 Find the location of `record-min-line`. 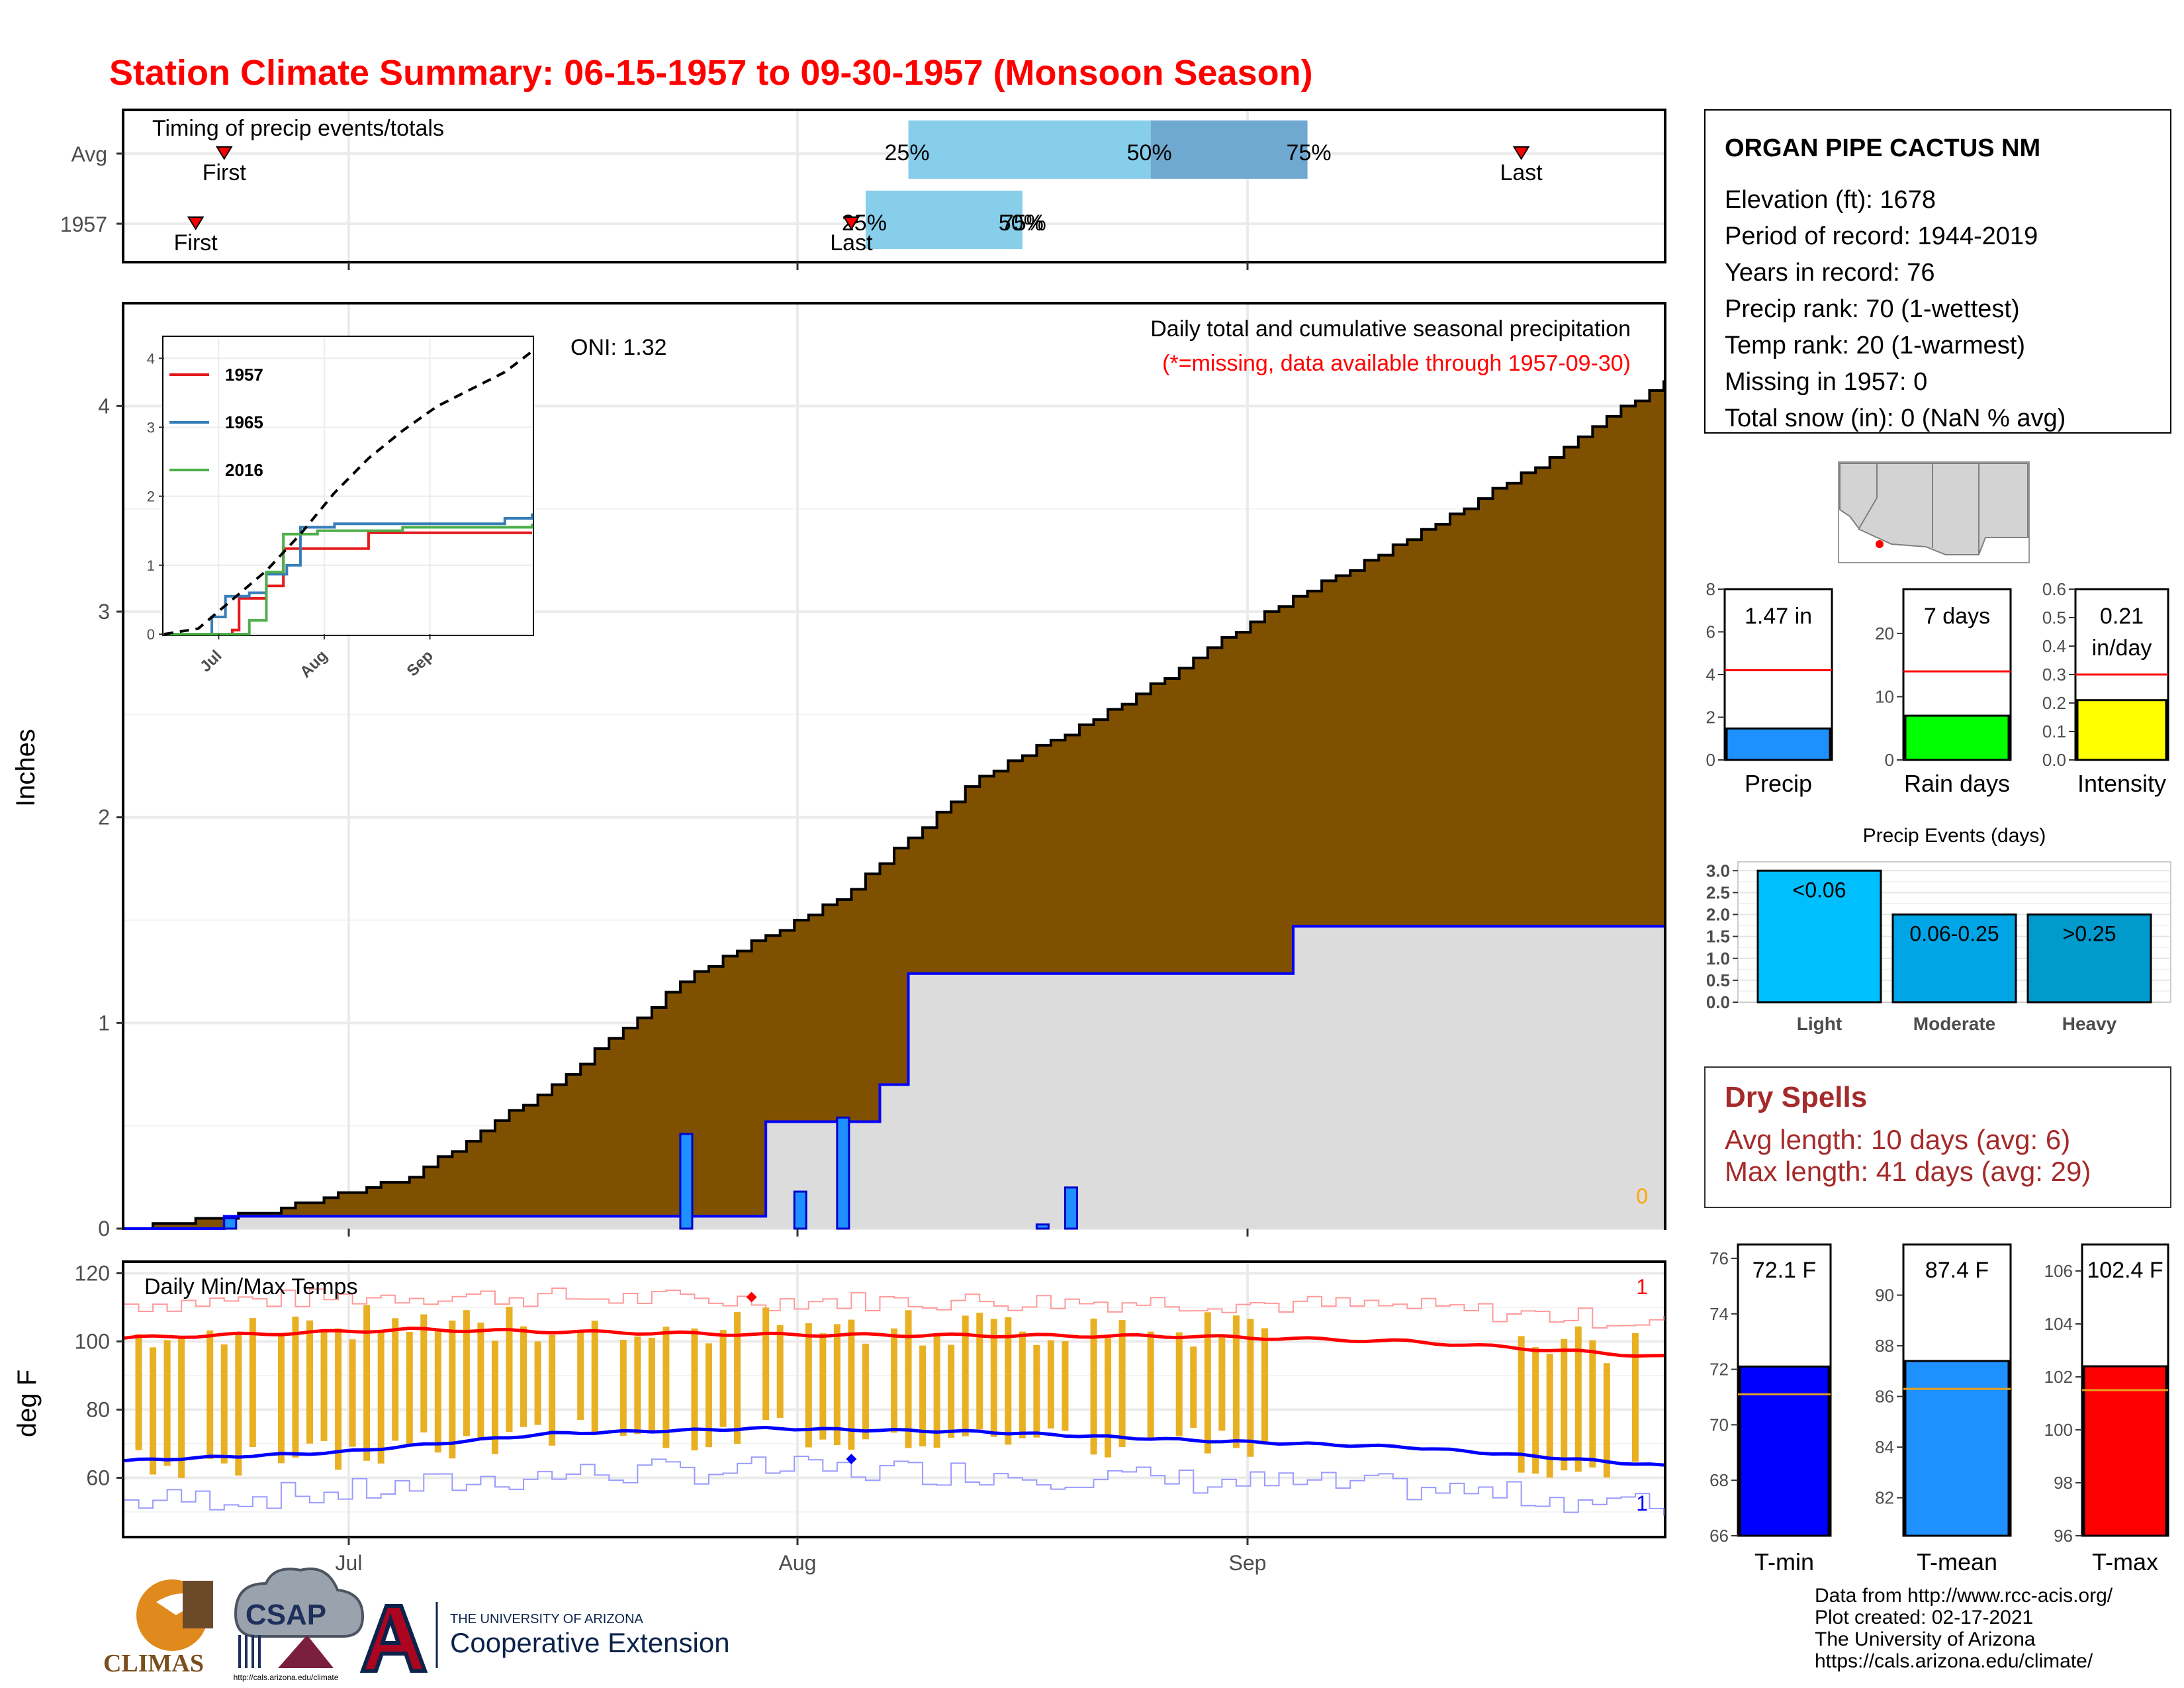

record-min-line is located at coordinates (894, 1486).